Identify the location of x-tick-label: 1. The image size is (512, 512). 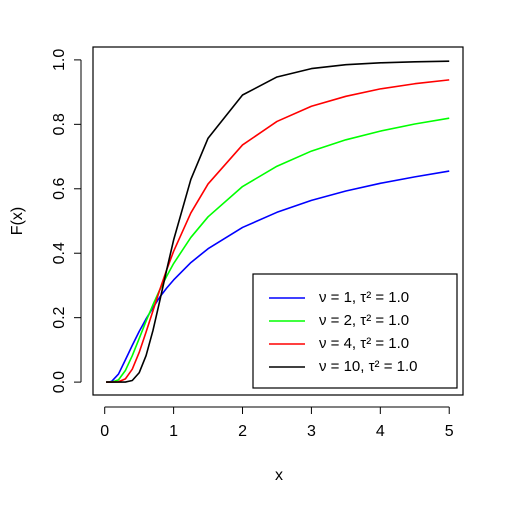
(173, 431).